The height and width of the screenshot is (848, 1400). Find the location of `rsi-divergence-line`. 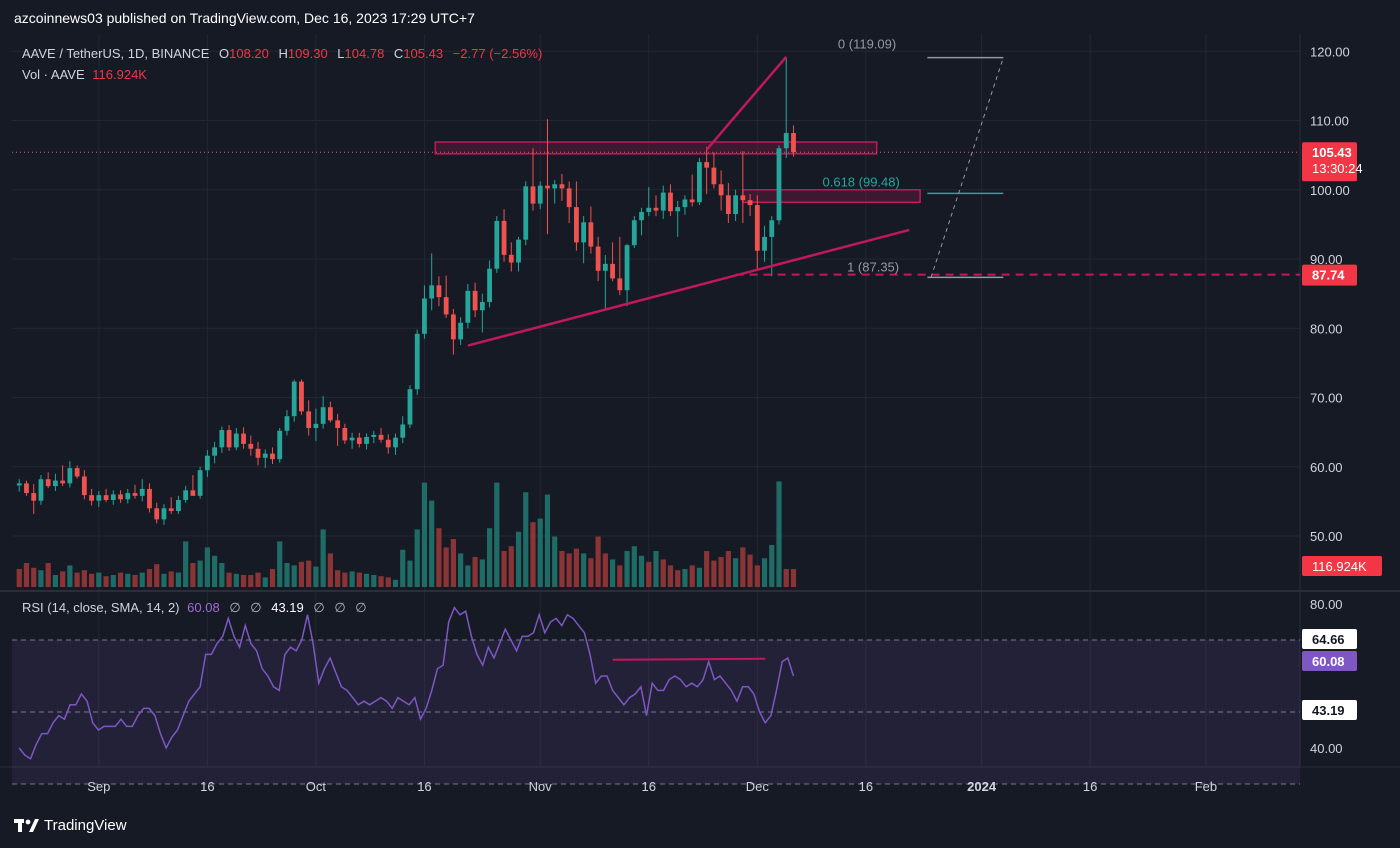

rsi-divergence-line is located at coordinates (689, 659).